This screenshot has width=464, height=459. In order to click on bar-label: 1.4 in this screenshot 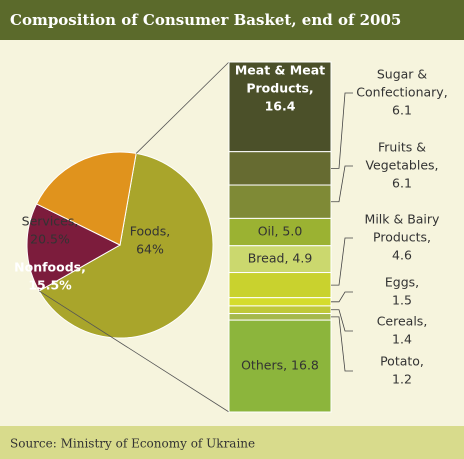, I will do `click(402, 339)`.